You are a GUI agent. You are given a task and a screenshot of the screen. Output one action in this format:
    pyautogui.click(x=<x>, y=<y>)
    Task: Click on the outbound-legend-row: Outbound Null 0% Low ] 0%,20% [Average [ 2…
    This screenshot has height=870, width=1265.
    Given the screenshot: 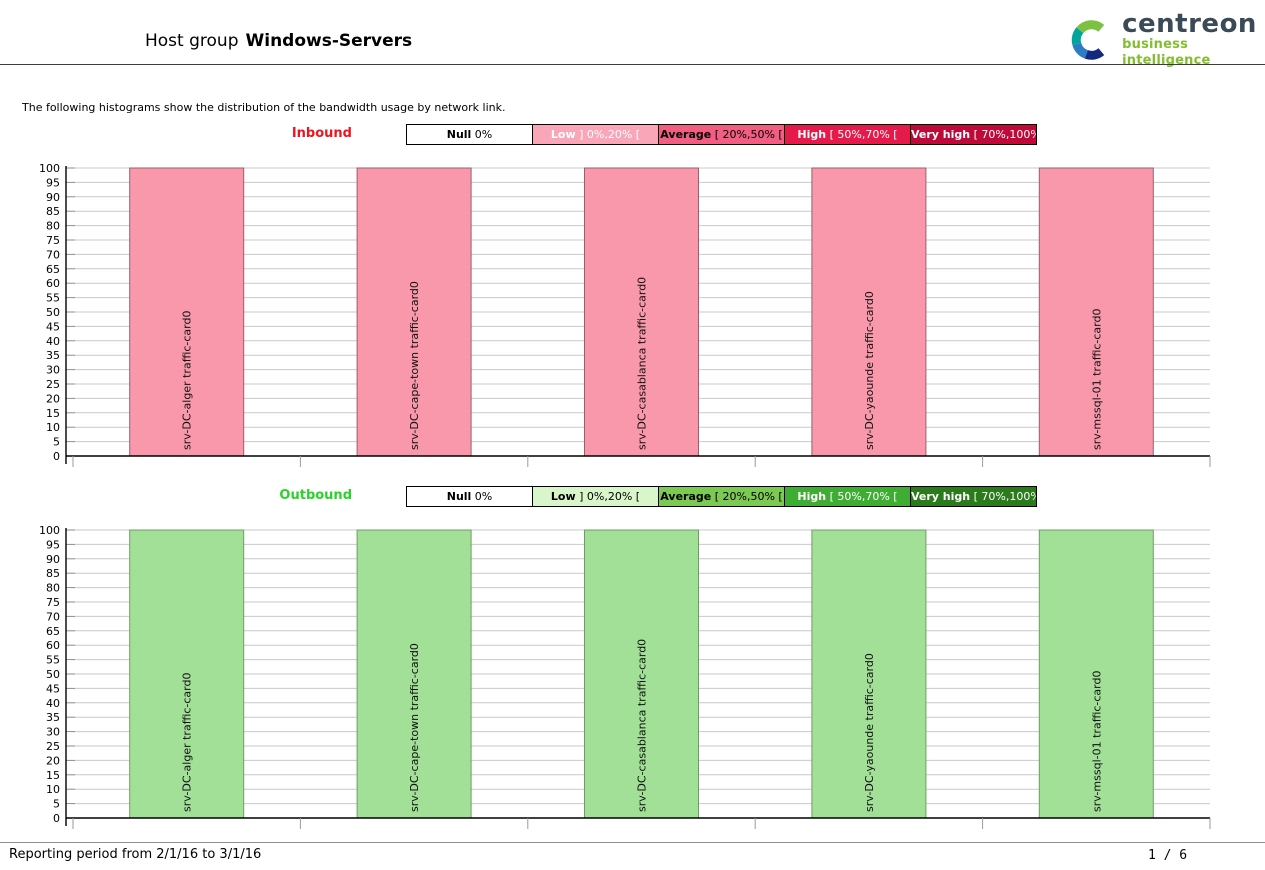 What is the action you would take?
    pyautogui.click(x=632, y=497)
    